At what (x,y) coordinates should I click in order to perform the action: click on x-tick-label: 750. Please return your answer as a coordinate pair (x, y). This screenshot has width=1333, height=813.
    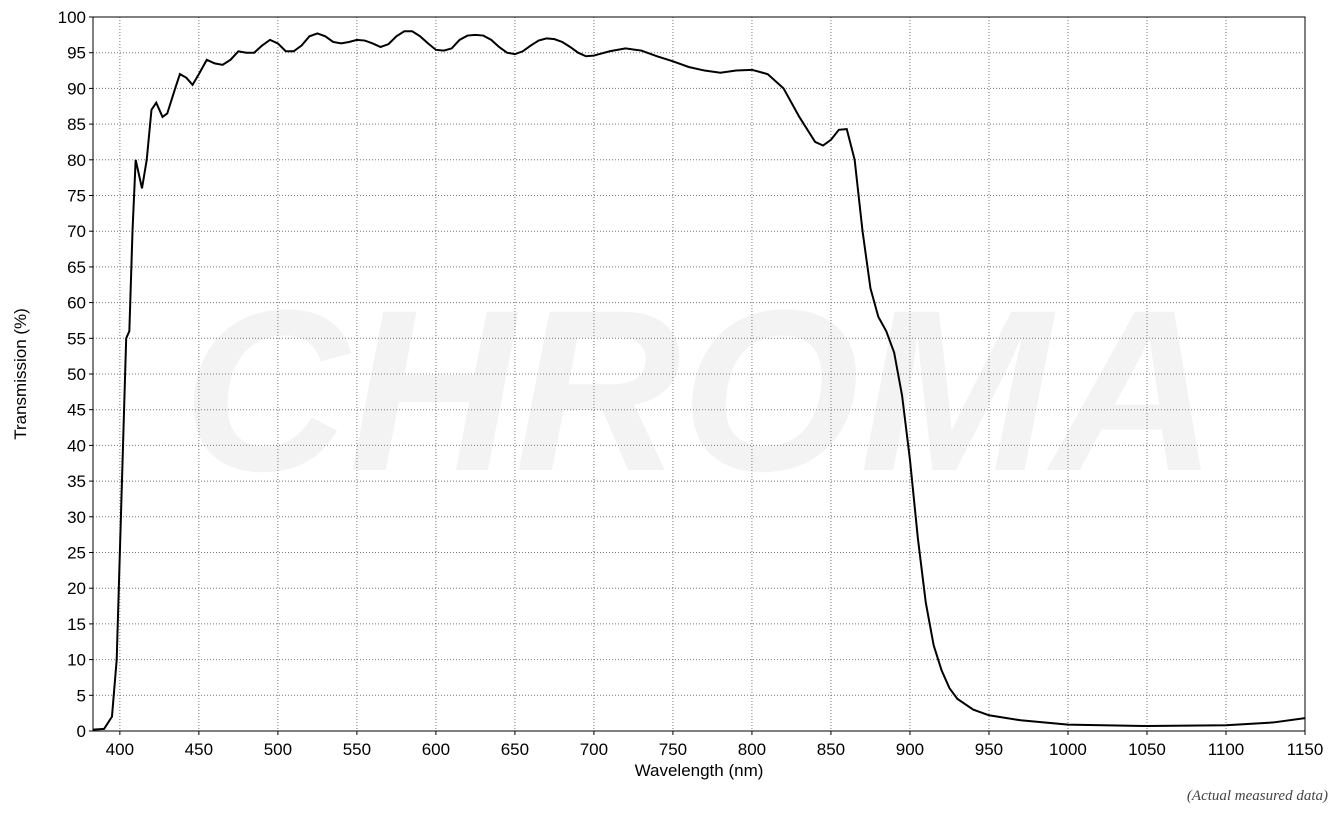
    Looking at the image, I should click on (673, 749).